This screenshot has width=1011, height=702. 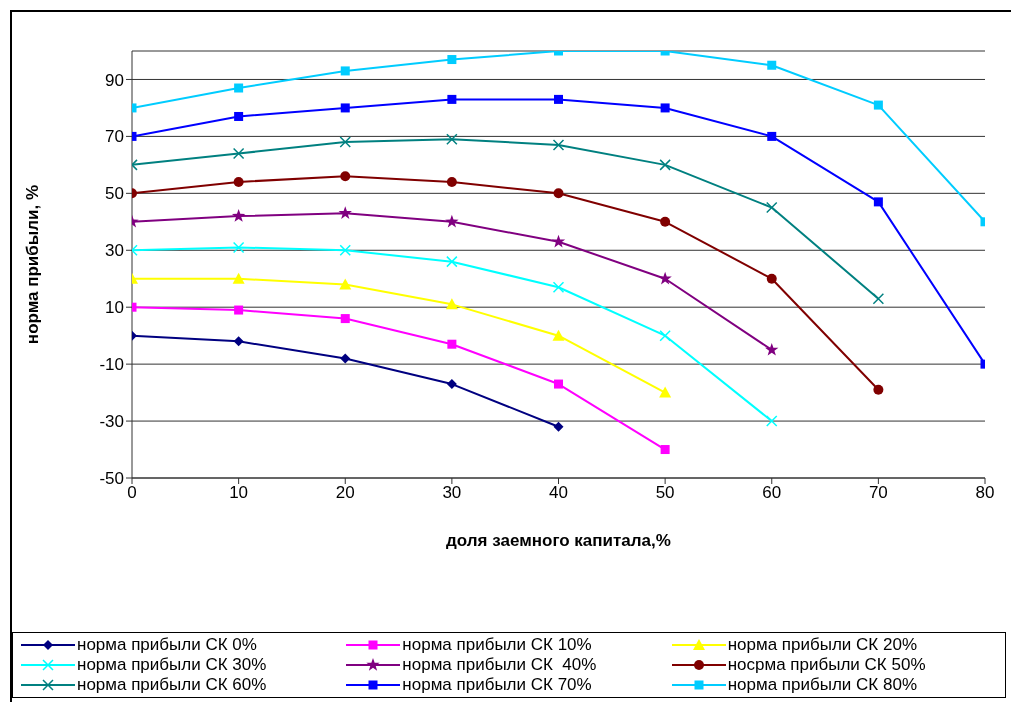 What do you see at coordinates (985, 493) in the screenshot?
I see `x-tick-label: 80` at bounding box center [985, 493].